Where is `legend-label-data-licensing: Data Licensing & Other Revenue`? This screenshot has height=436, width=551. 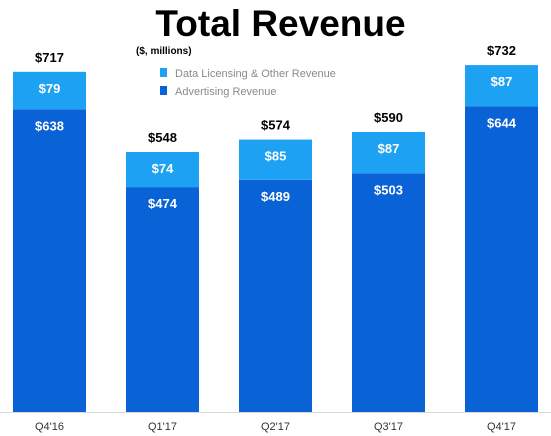
legend-label-data-licensing: Data Licensing & Other Revenue is located at coordinates (255, 74).